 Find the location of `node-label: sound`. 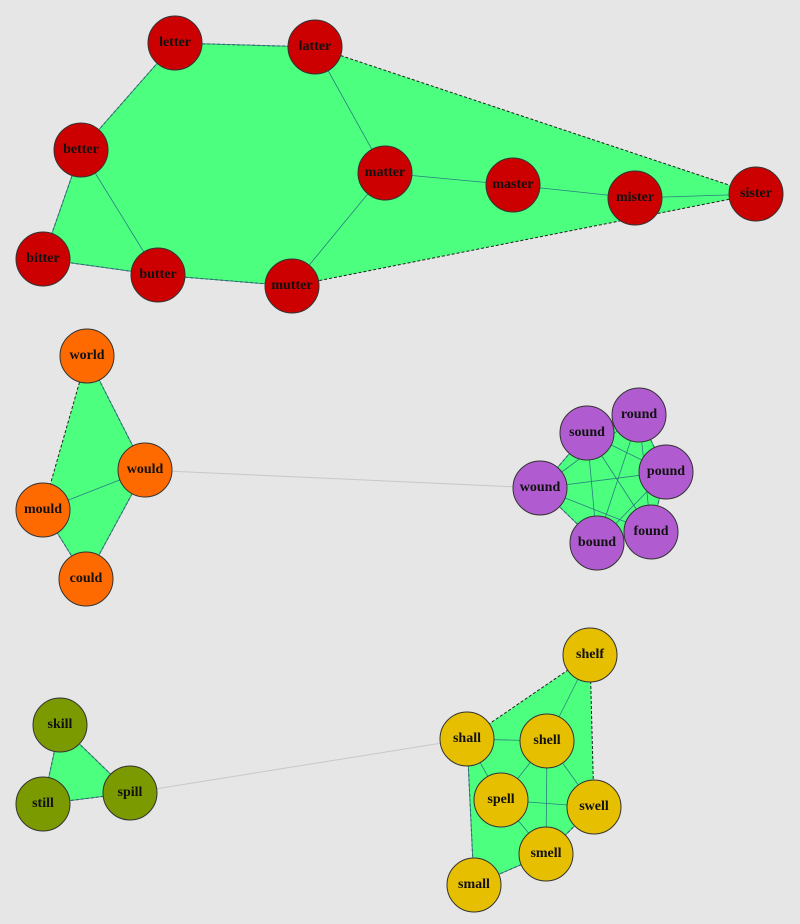

node-label: sound is located at coordinates (587, 432).